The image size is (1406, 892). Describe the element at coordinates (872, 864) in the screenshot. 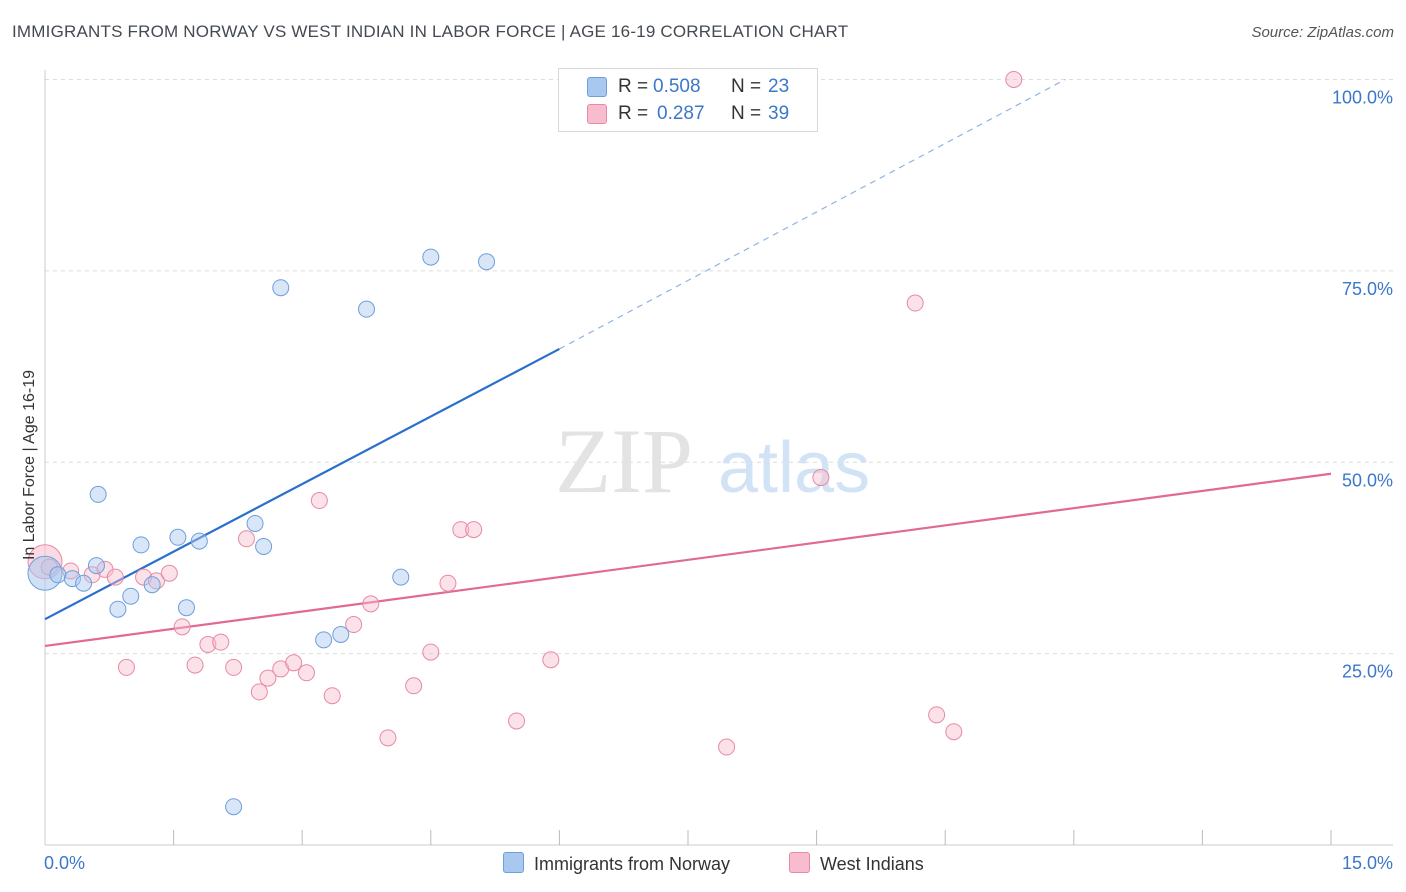

I see `bottom-legend-label-west-indians: West Indians` at that location.